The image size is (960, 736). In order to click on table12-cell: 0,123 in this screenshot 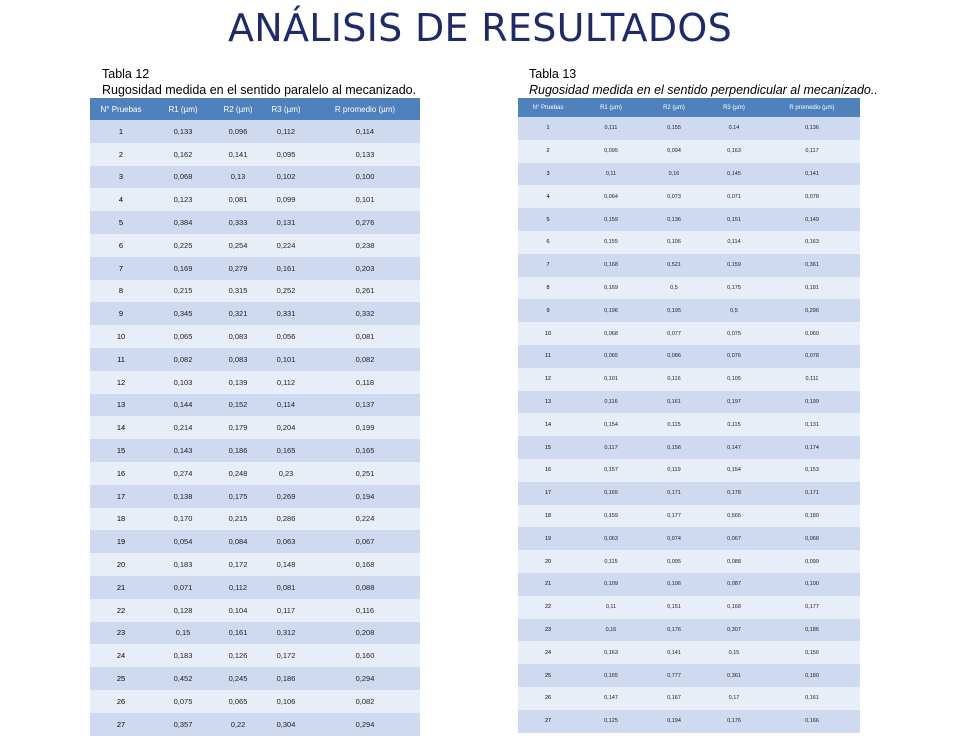, I will do `click(183, 200)`.